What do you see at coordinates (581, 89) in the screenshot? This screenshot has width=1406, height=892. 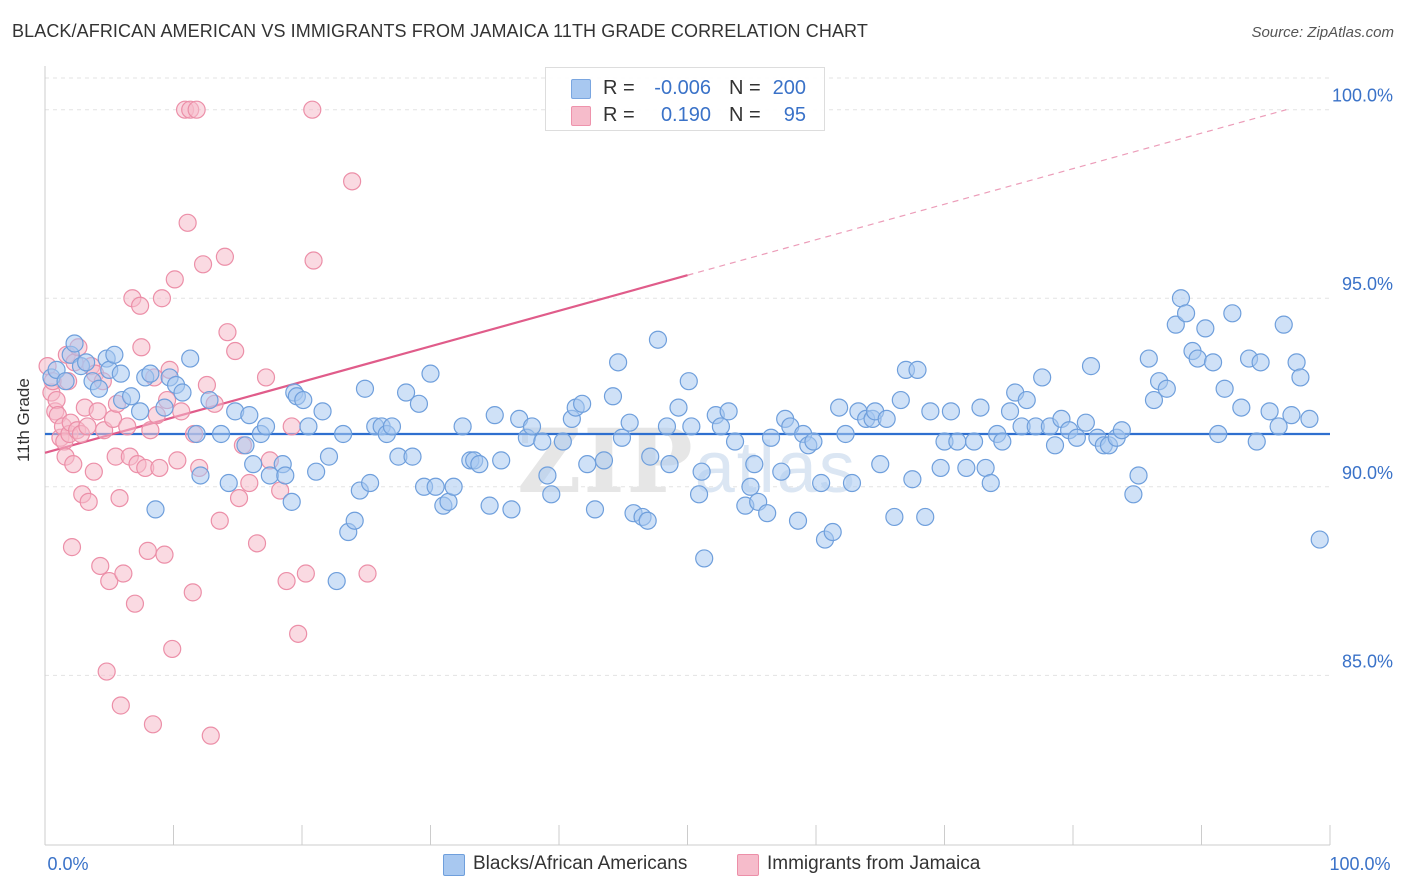 I see `blue-swatch` at bounding box center [581, 89].